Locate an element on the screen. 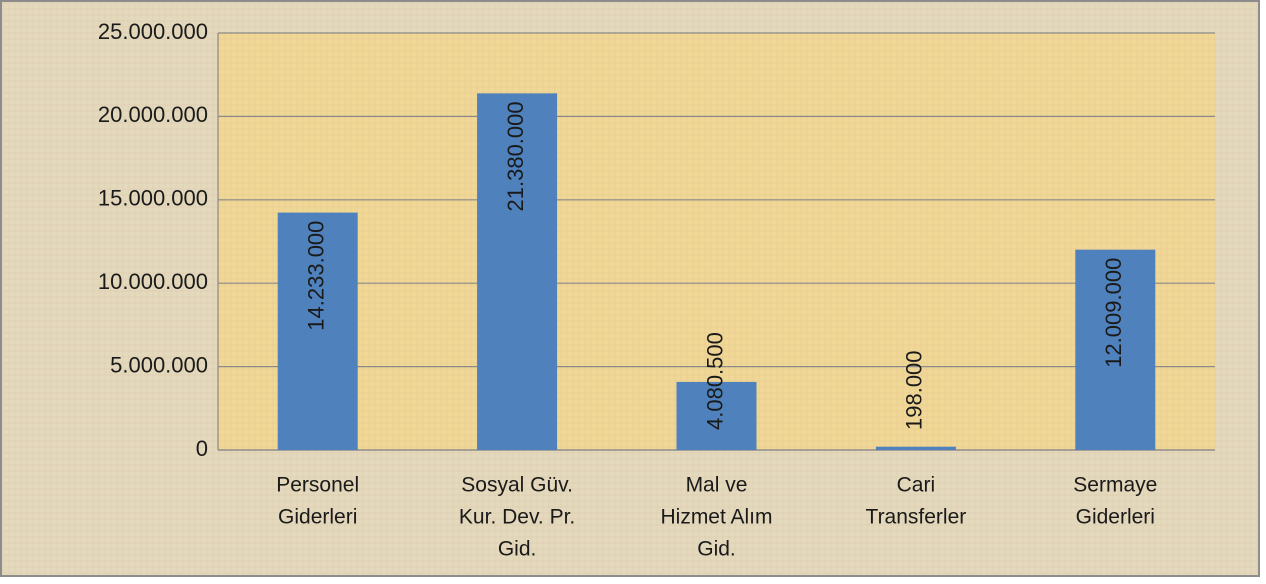  y-tick-label: 20.000.000 is located at coordinates (153, 114).